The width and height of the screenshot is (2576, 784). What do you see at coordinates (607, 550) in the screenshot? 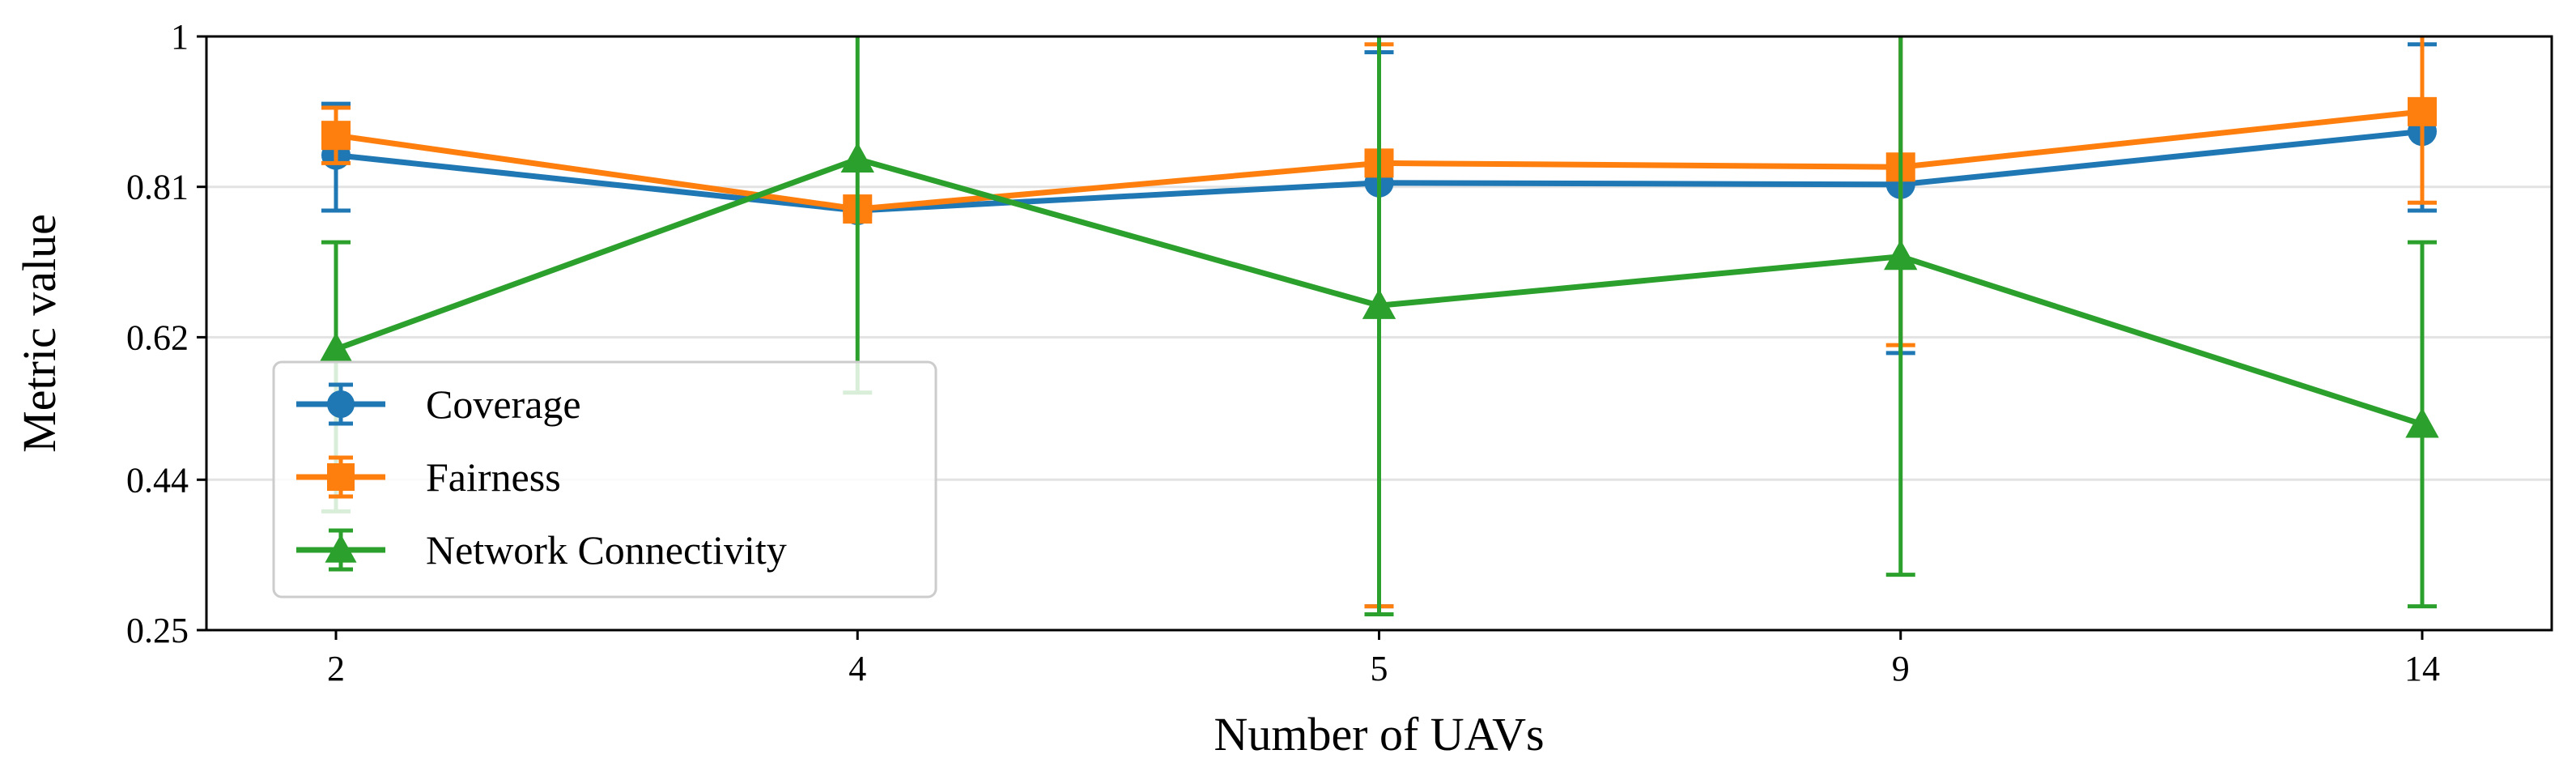
I see `legend-label: Network Connectivity` at bounding box center [607, 550].